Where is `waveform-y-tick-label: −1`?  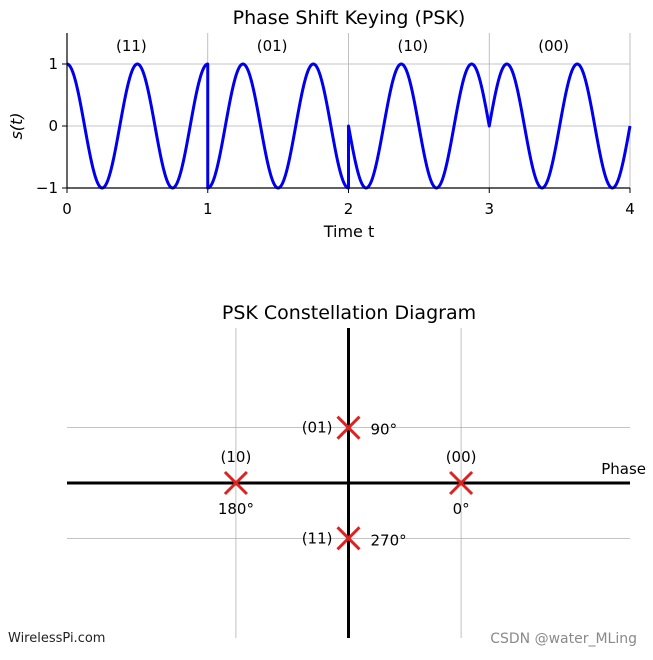 waveform-y-tick-label: −1 is located at coordinates (47, 188).